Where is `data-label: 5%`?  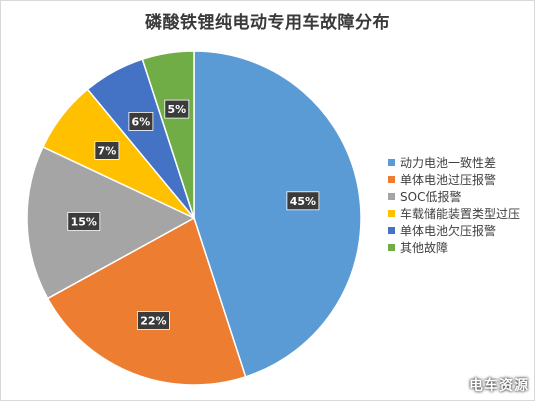
data-label: 5% is located at coordinates (177, 109).